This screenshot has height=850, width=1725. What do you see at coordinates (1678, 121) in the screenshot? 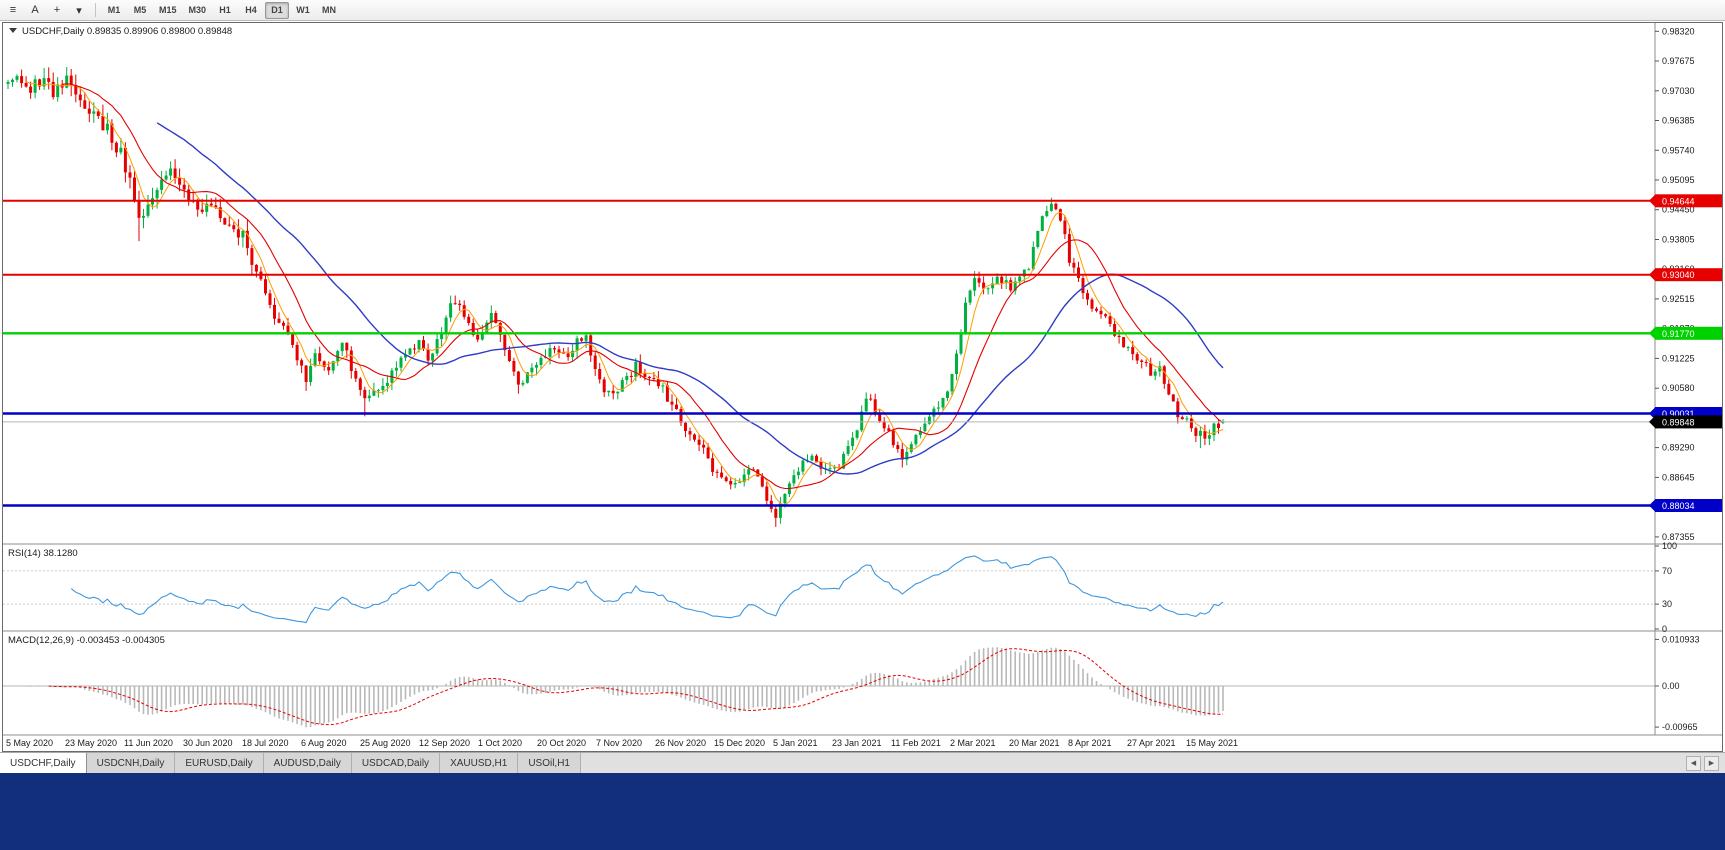
I see `price-axis-label: 0.96385` at bounding box center [1678, 121].